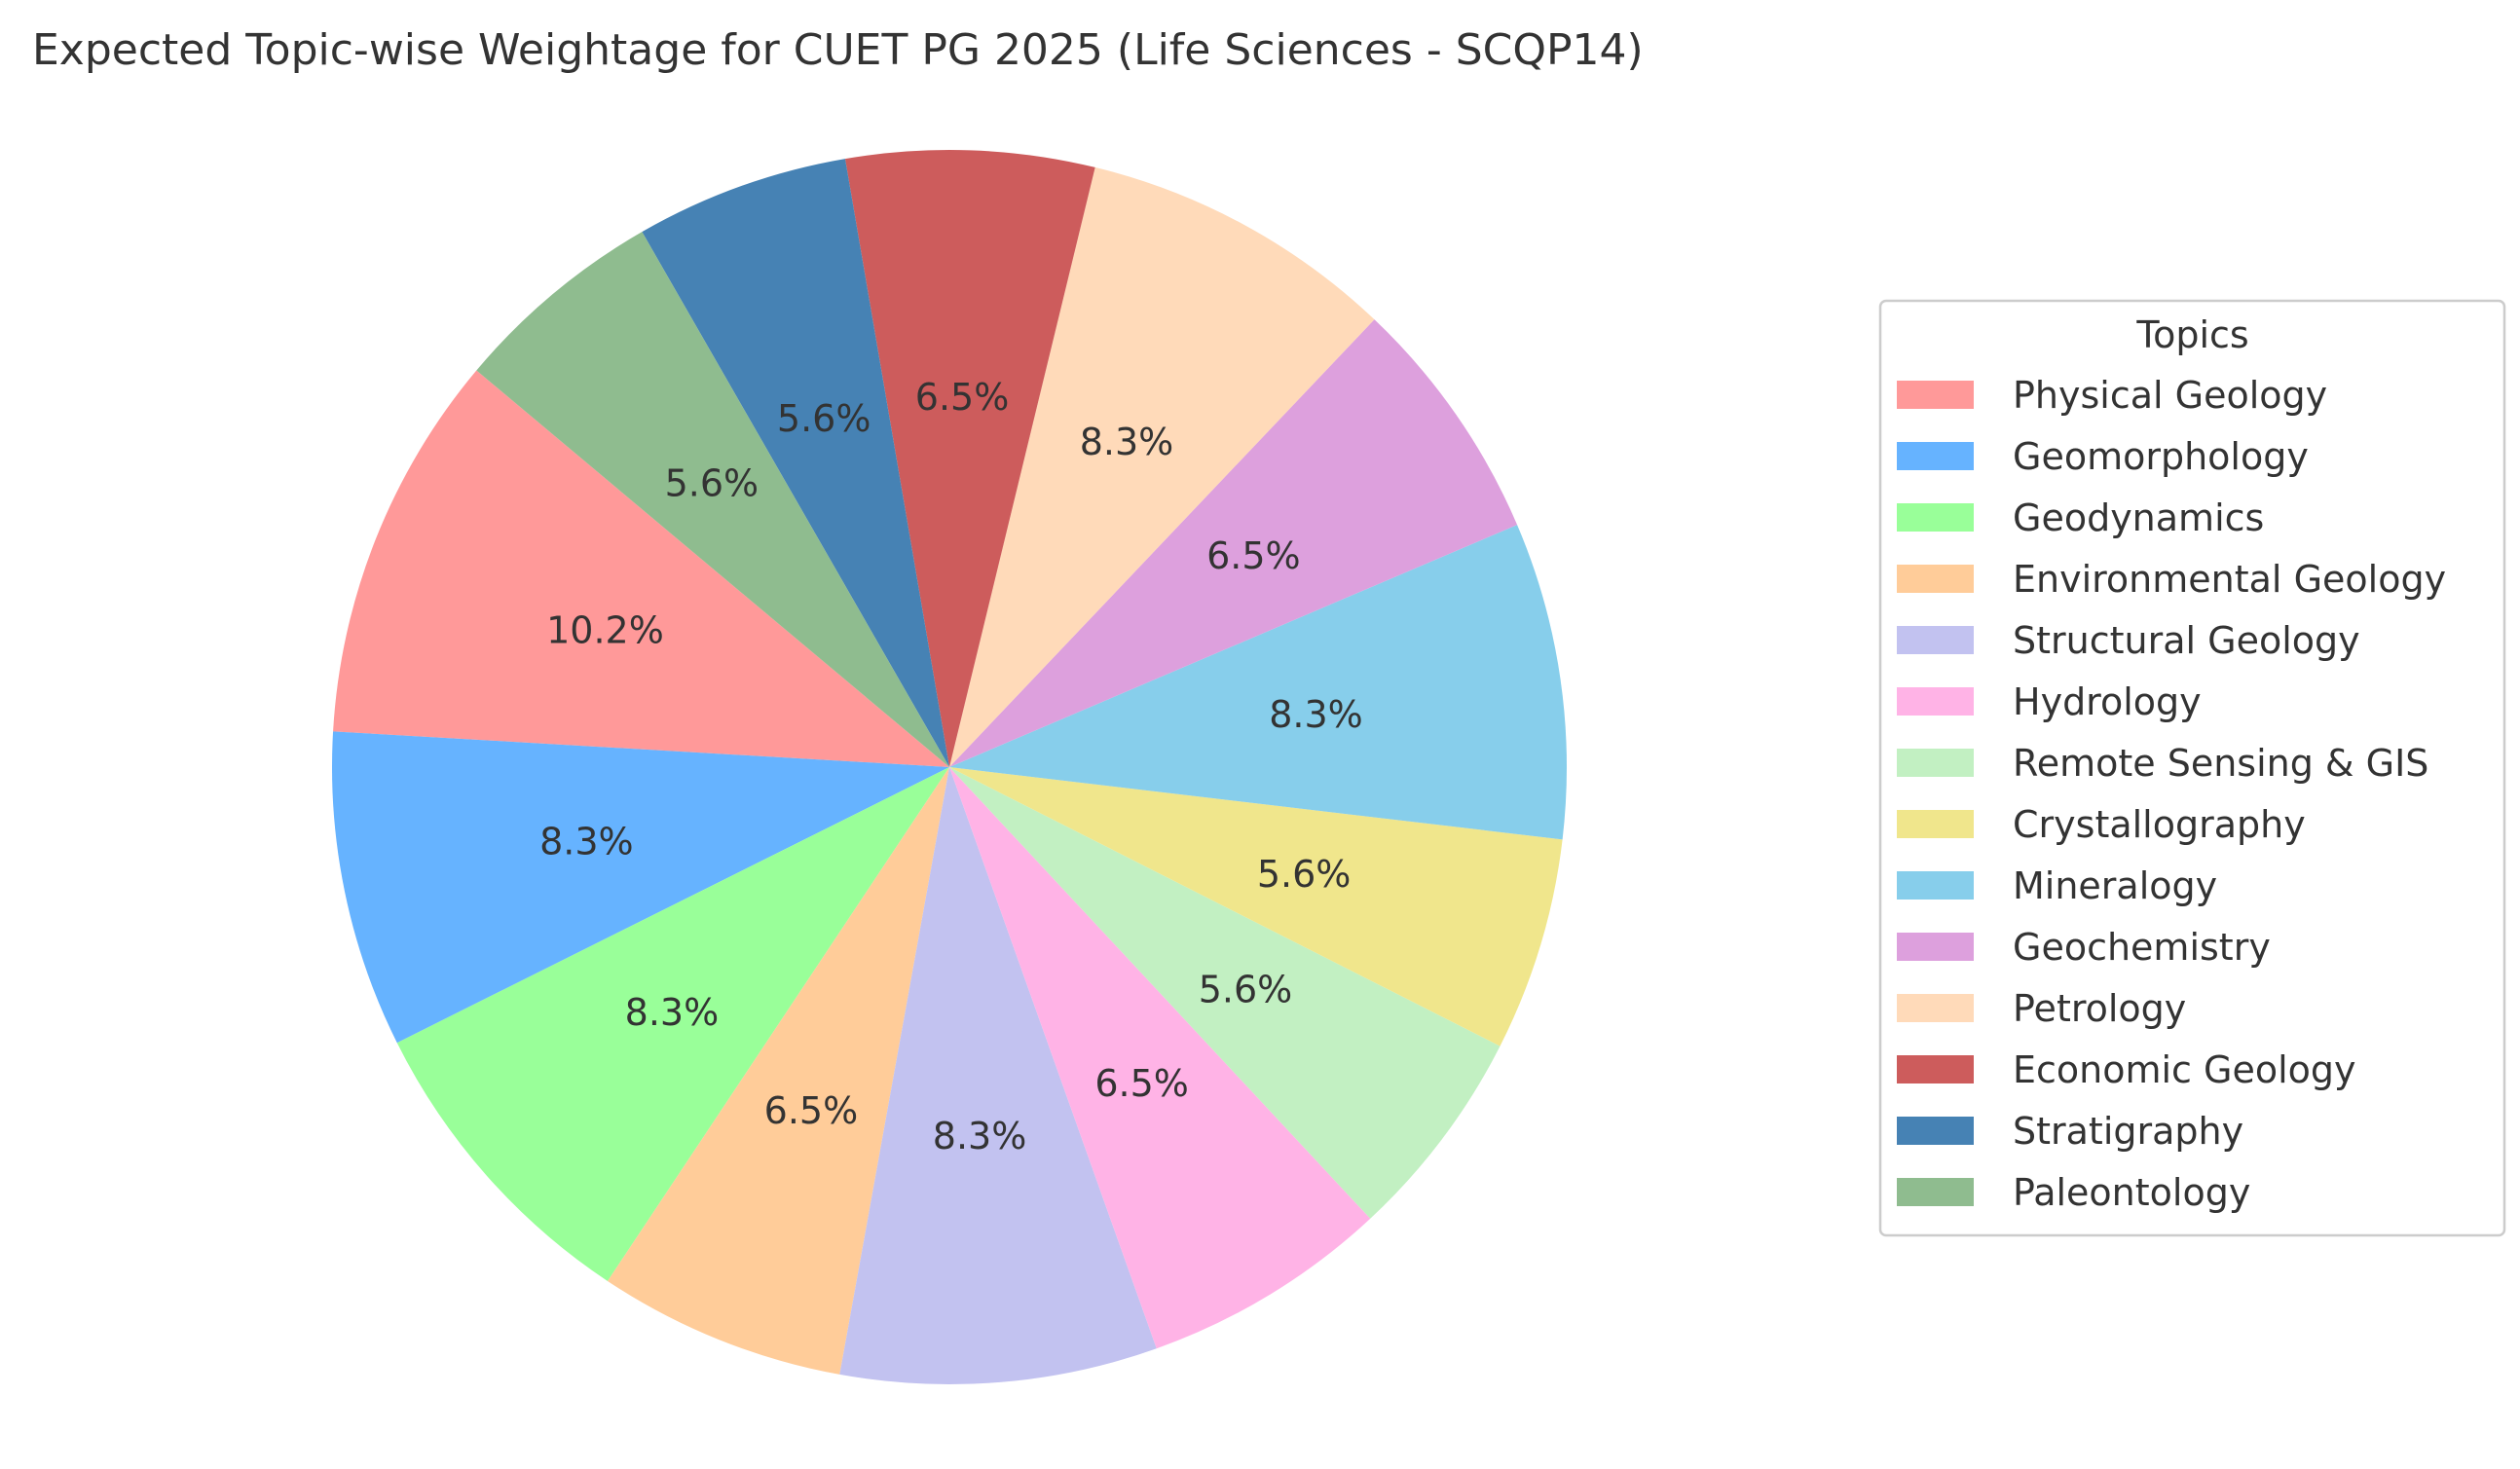 The image size is (2520, 1469). I want to click on legend-title: Topics, so click(2191, 334).